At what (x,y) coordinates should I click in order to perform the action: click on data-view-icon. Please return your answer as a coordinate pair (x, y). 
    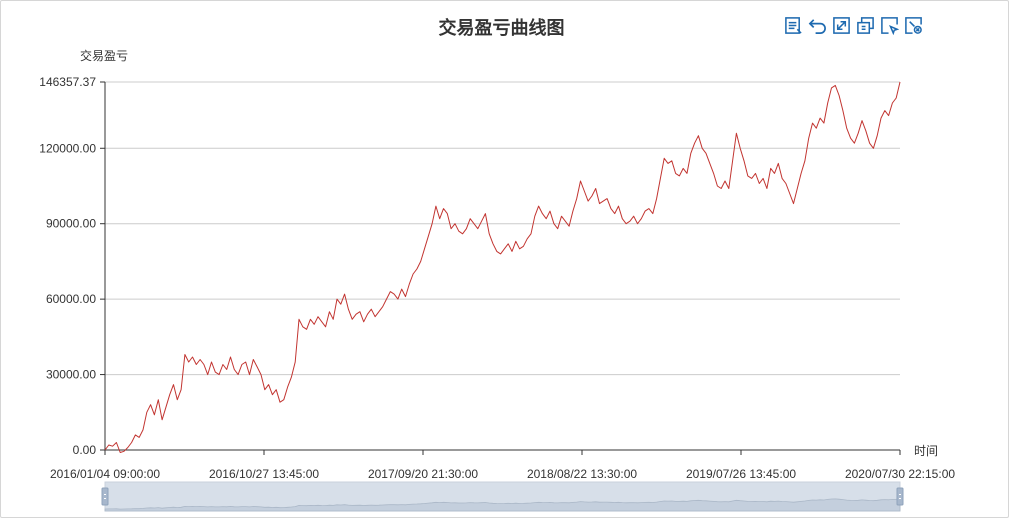
    Looking at the image, I should click on (793, 25).